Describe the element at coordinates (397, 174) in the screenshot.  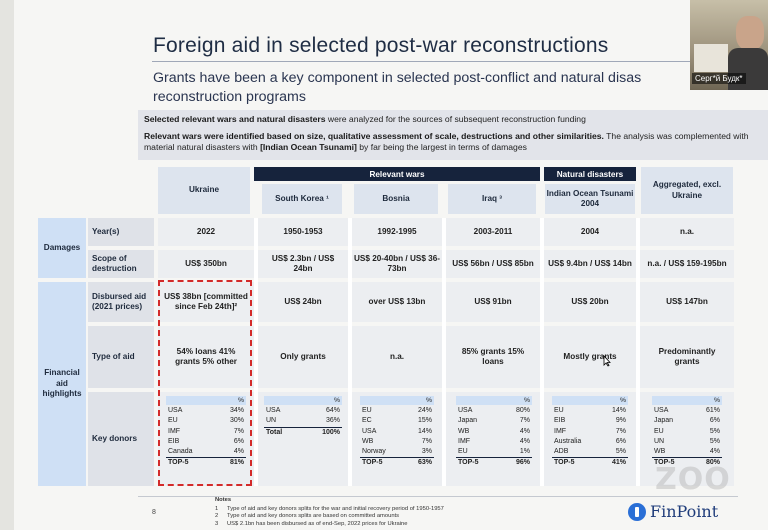
I see `group-header-relevant-wars: Relevant wars` at that location.